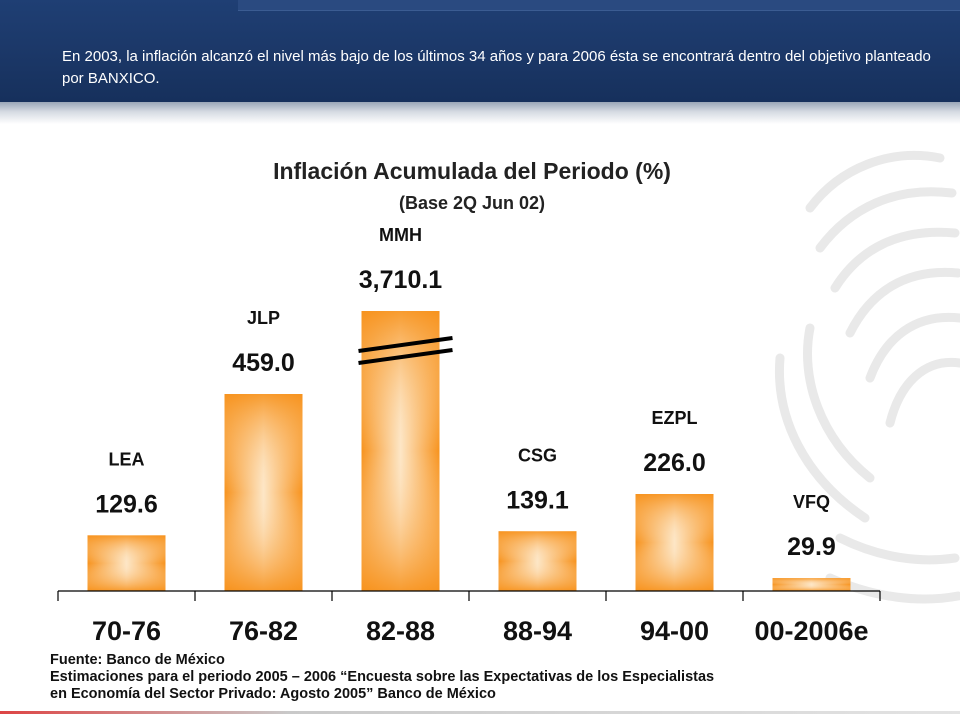 This screenshot has width=960, height=720. What do you see at coordinates (599, 5) in the screenshot?
I see `header-accent-strip` at bounding box center [599, 5].